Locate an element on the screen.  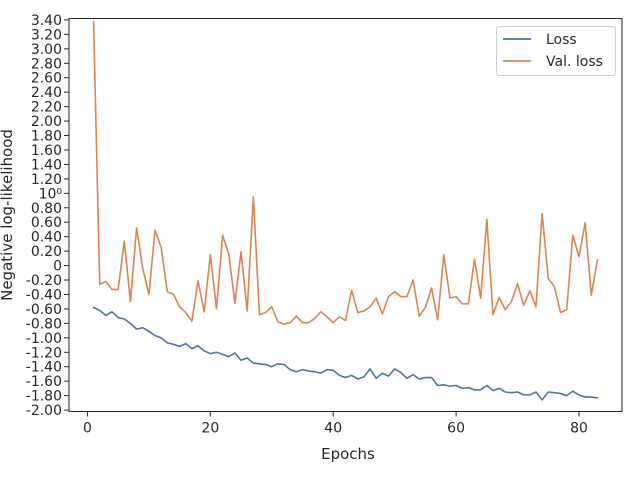
legend: Loss Val. loss is located at coordinates (556, 51).